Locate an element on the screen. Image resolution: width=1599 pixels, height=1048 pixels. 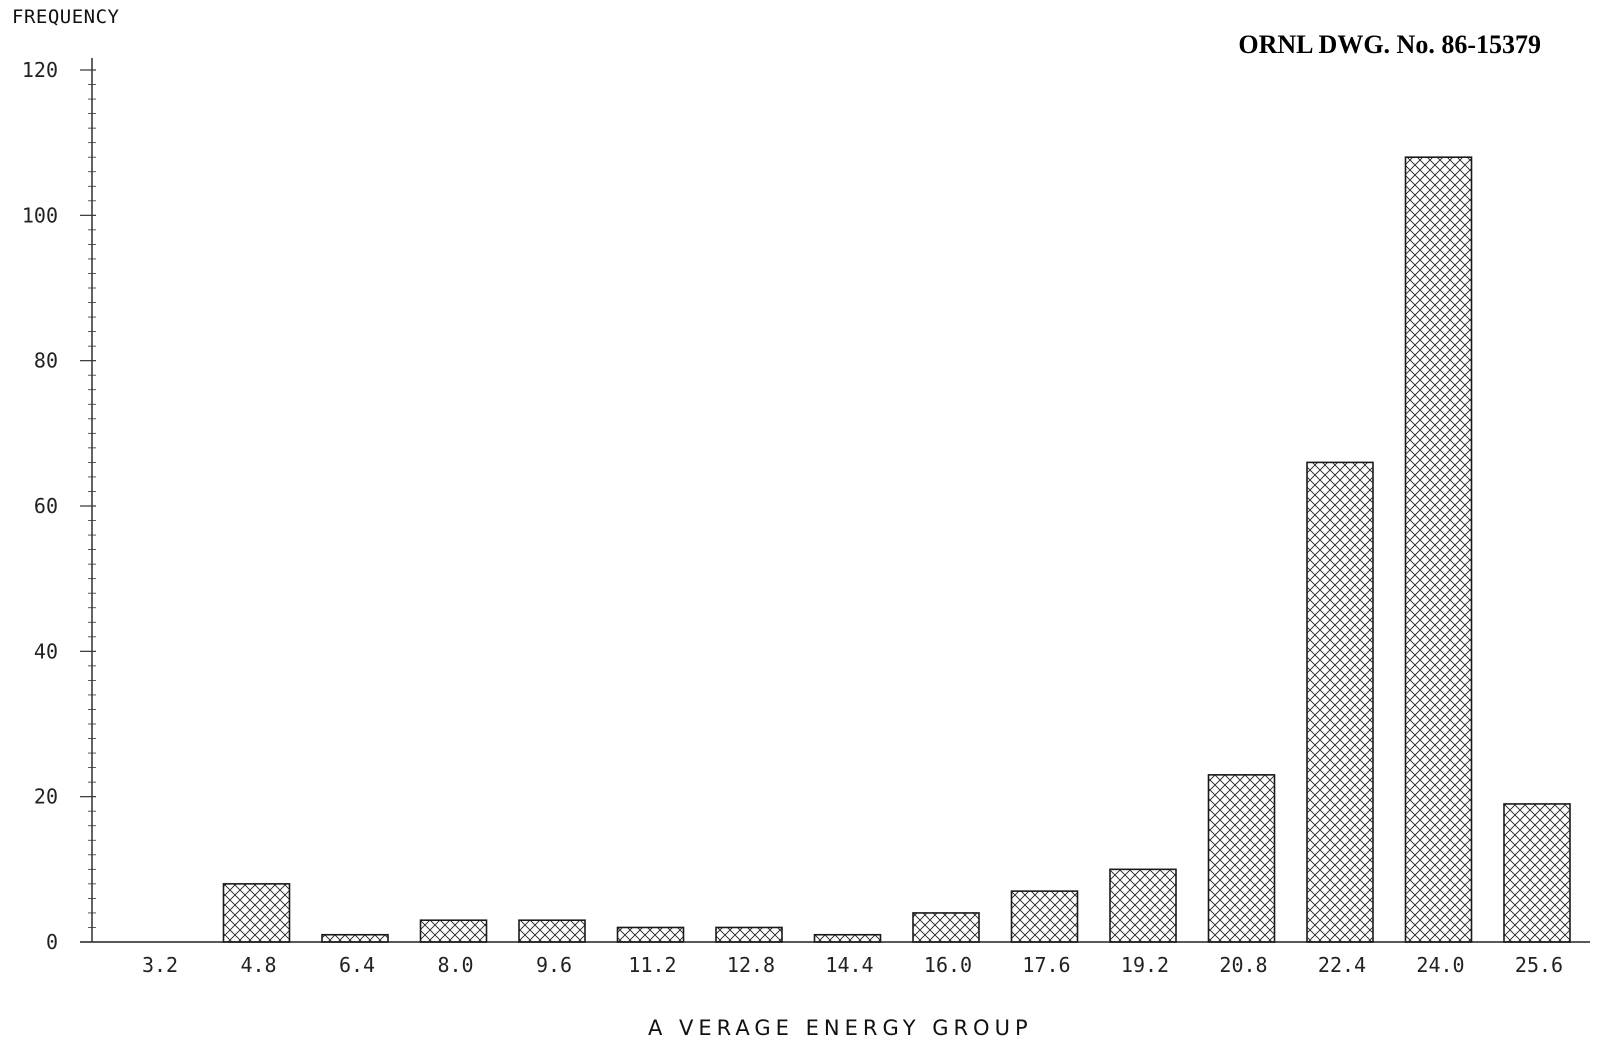
x-tick-label: 4.8 is located at coordinates (258, 965).